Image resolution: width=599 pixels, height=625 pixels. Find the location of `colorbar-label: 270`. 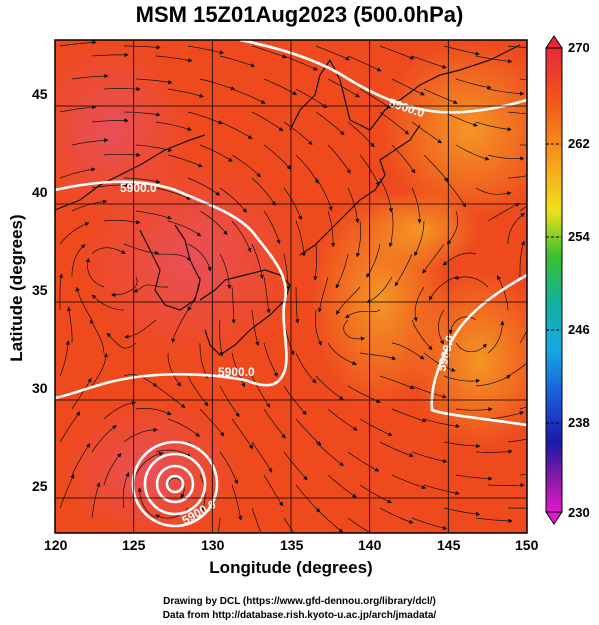

colorbar-label: 270 is located at coordinates (579, 47).